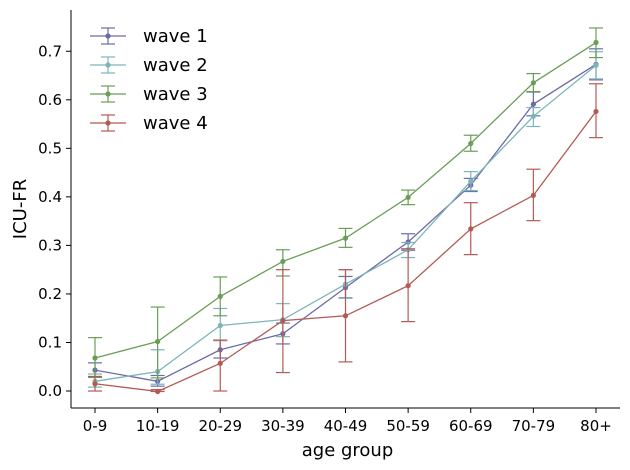 This screenshot has width=630, height=470. What do you see at coordinates (50, 100) in the screenshot?
I see `y-tick-label: 0.6` at bounding box center [50, 100].